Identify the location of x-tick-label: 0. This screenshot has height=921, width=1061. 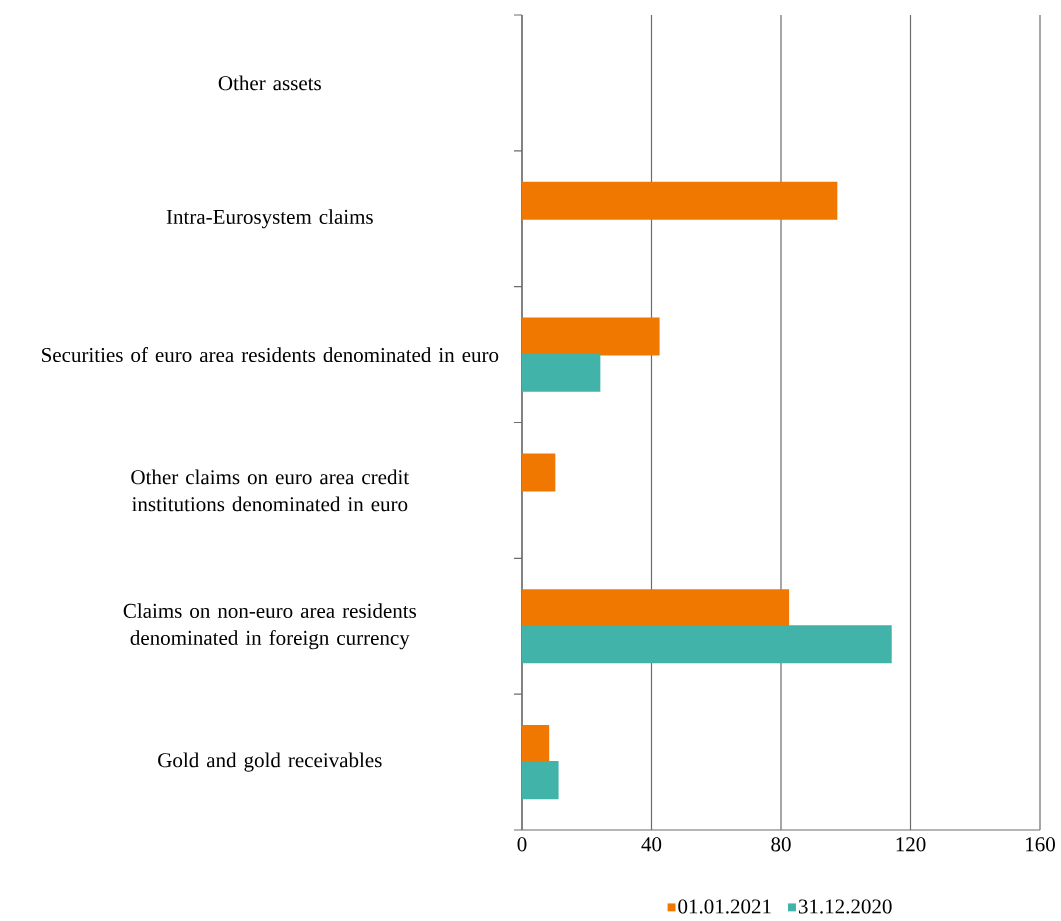
(522, 844).